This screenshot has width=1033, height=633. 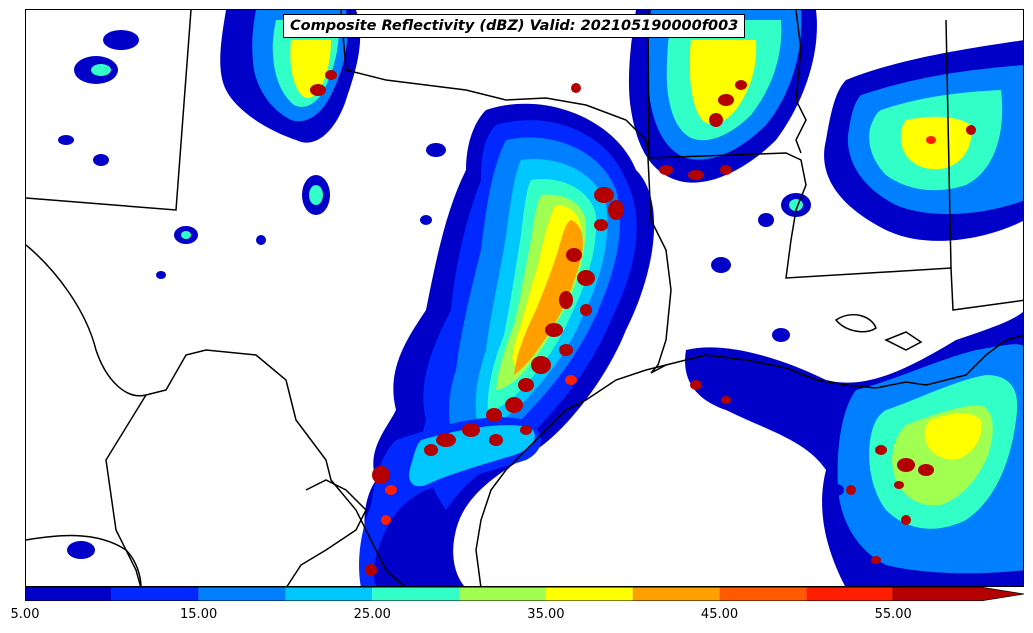 I want to click on colorbar-tick-label: 5.00, so click(x=25, y=614).